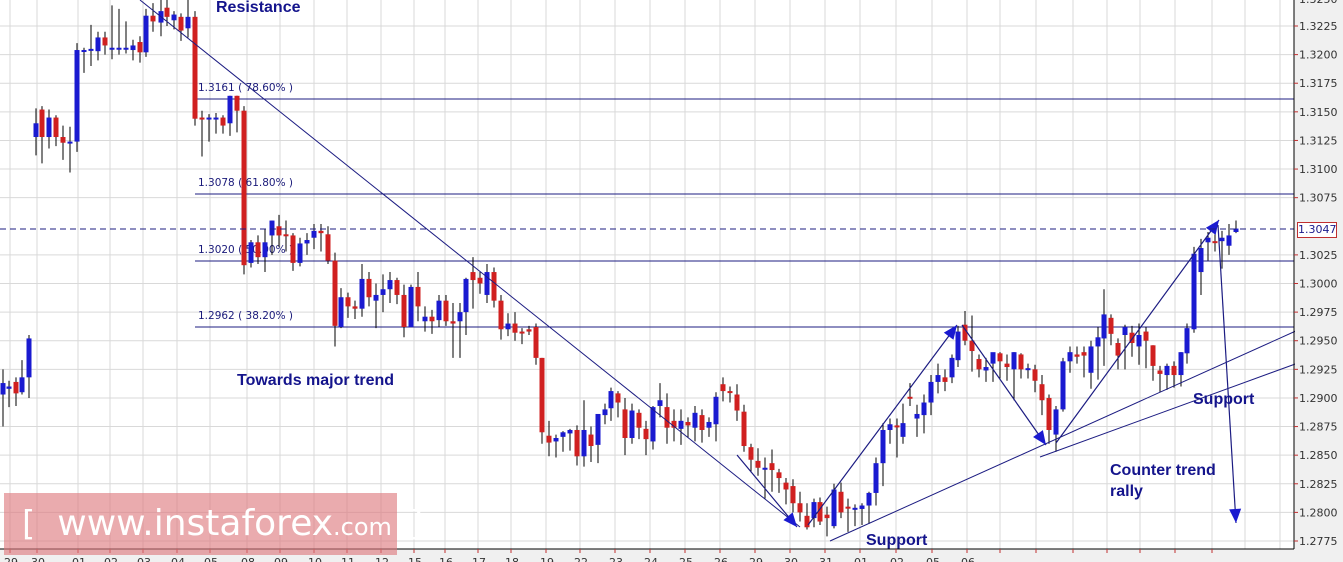  I want to click on x-tick-label: 18, so click(512, 559).